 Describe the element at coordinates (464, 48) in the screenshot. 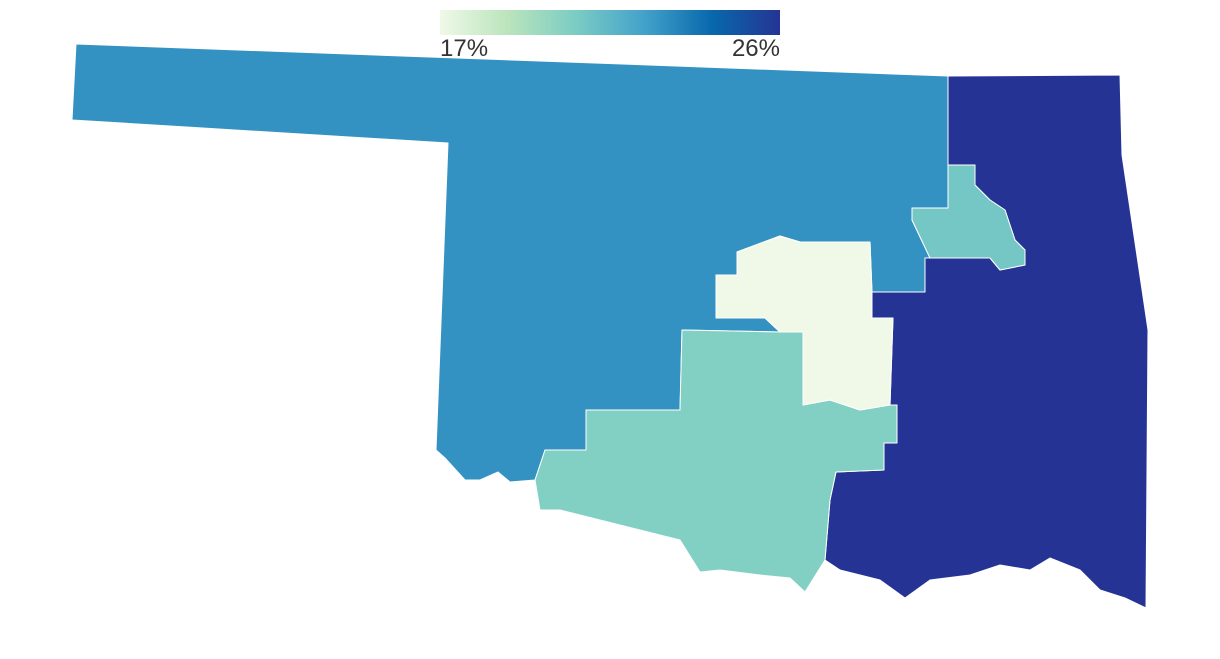

I see `legend-label: 17%` at that location.